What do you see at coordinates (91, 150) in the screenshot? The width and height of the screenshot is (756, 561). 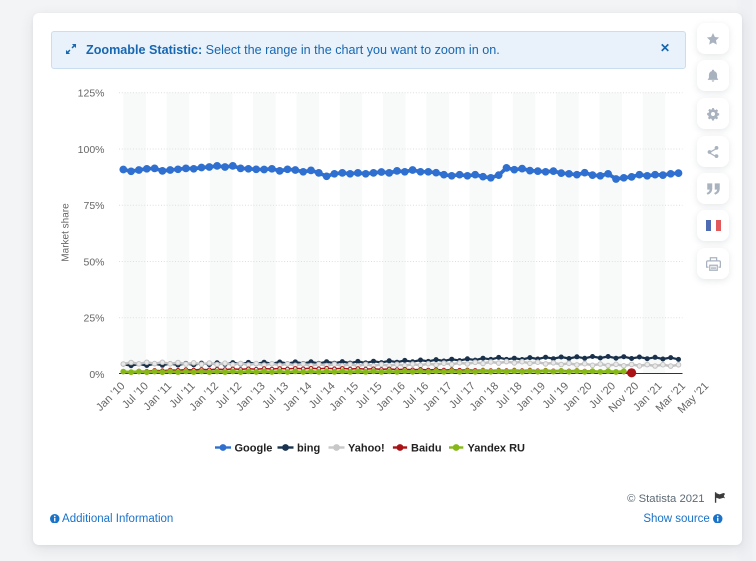 I see `svg-text: 100%` at bounding box center [91, 150].